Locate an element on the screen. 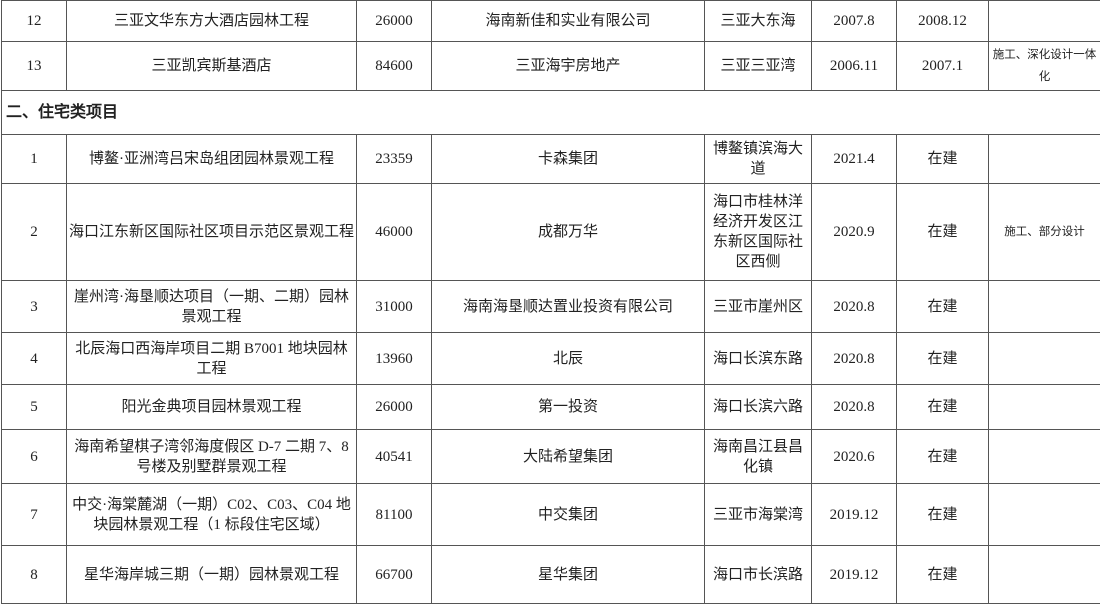 The height and width of the screenshot is (605, 1100). cell-location: 博鳌镇滨海大道 is located at coordinates (758, 159).